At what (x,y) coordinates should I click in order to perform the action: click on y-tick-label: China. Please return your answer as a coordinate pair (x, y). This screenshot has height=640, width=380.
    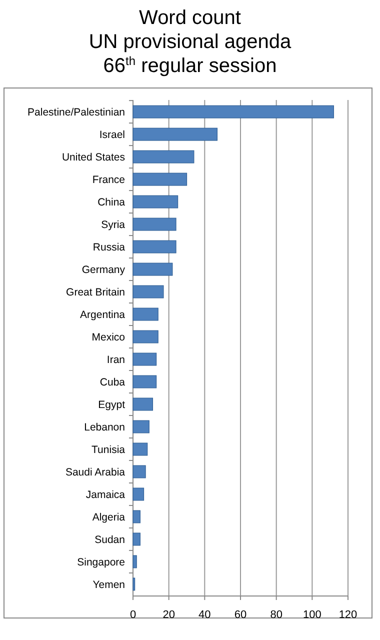
    Looking at the image, I should click on (112, 202).